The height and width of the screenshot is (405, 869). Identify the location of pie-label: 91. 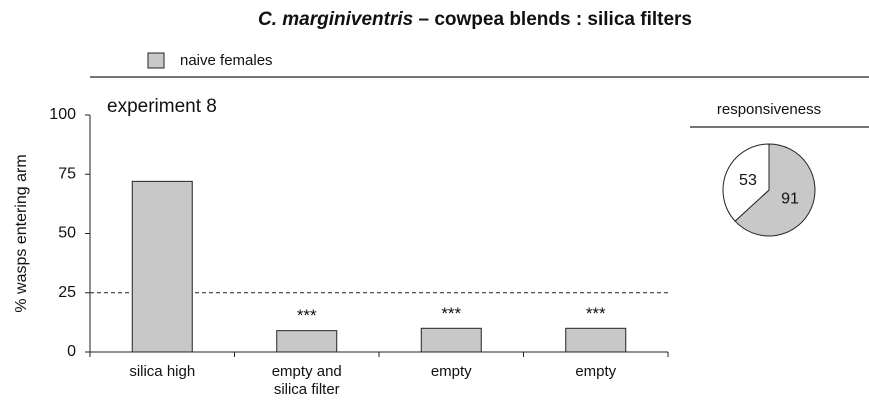
(790, 198).